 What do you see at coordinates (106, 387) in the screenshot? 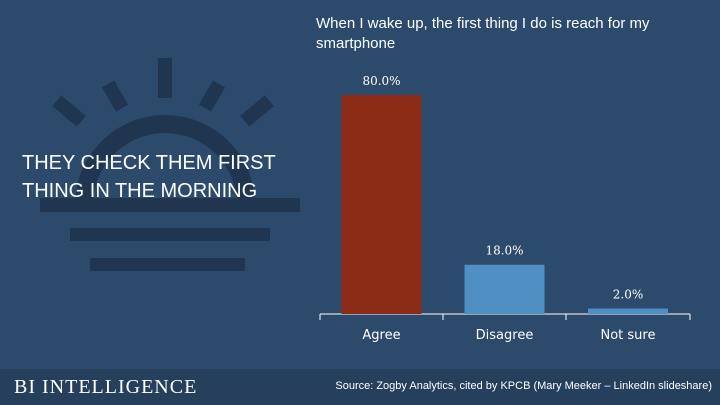
I see `brand-logo: BI INTELLIGENCE` at bounding box center [106, 387].